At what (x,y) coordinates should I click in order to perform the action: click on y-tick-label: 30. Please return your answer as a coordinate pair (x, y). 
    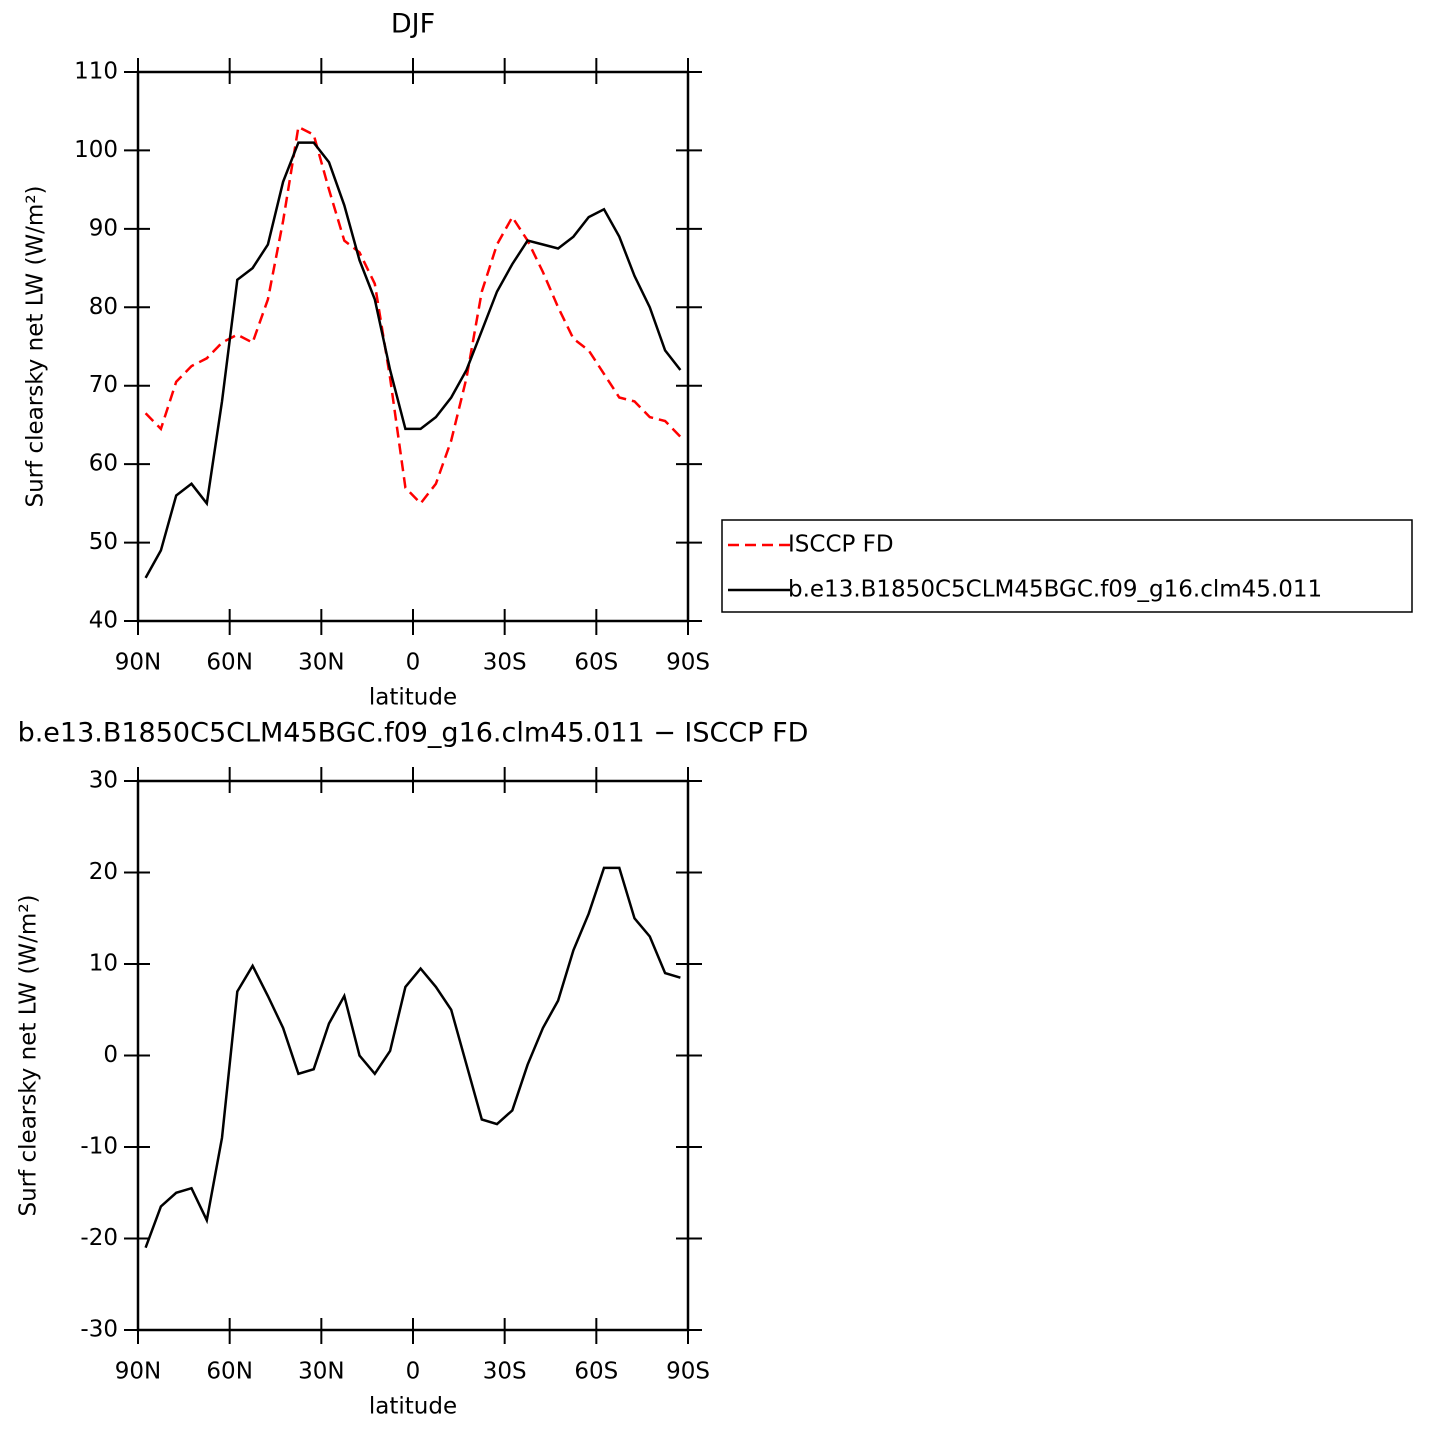
    Looking at the image, I should click on (103, 781).